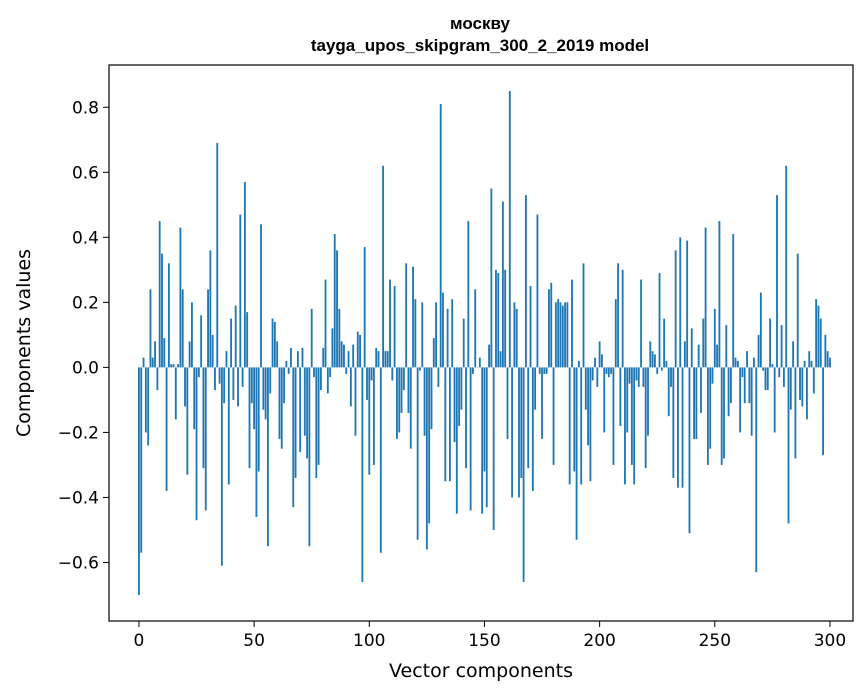  Describe the element at coordinates (85, 368) in the screenshot. I see `y-tick-label: 0.0` at that location.